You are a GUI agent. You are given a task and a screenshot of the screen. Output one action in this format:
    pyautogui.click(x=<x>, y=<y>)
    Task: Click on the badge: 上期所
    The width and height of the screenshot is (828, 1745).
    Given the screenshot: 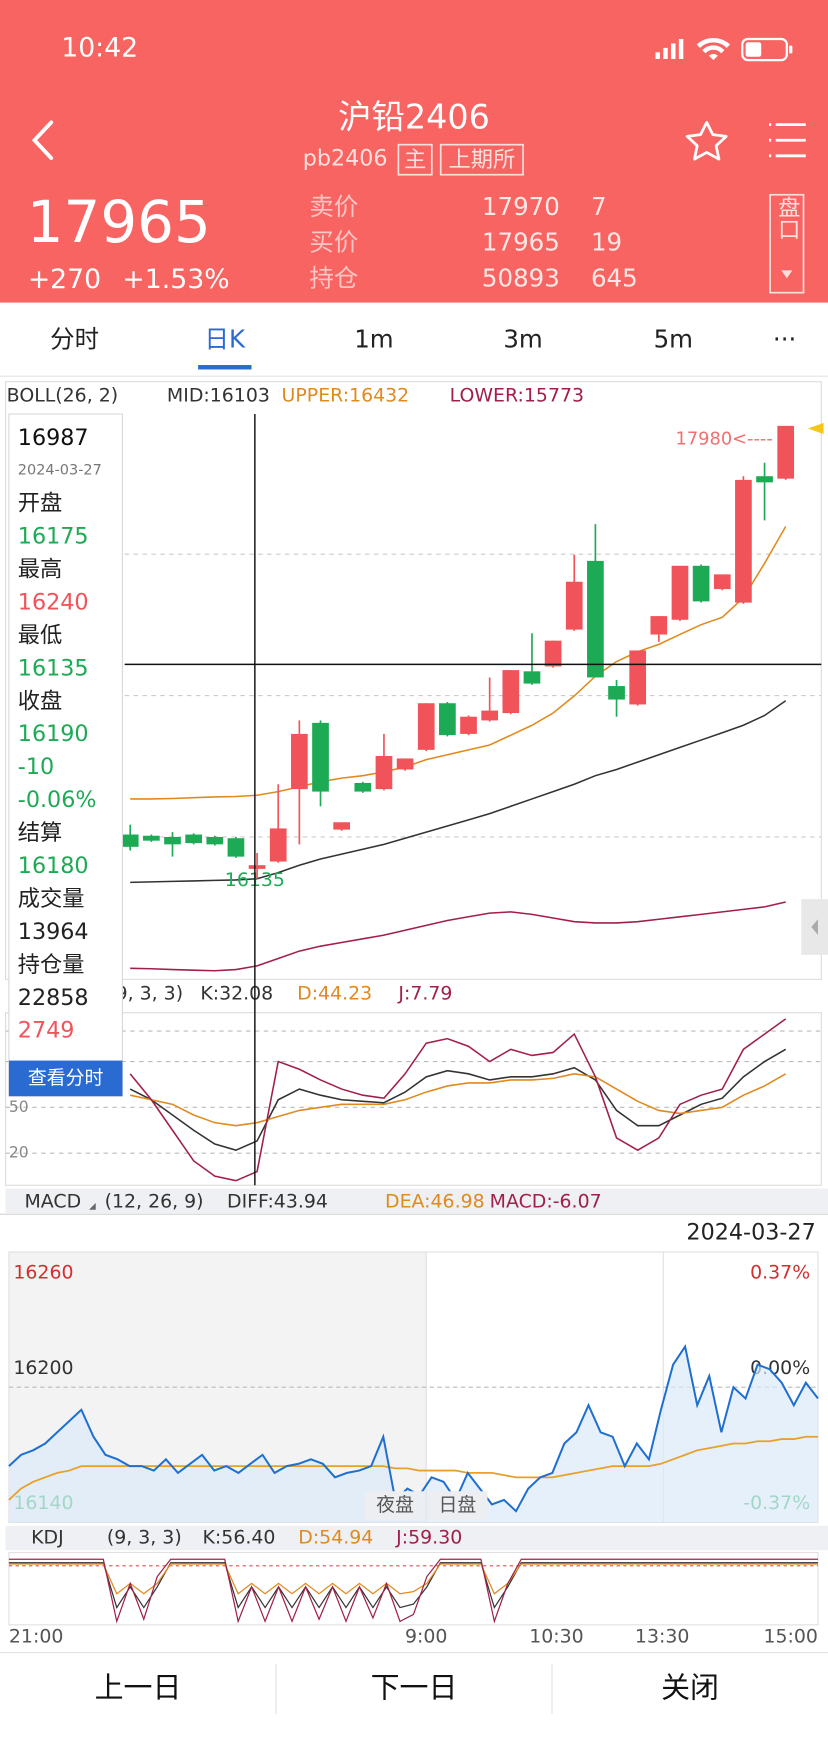 What is the action you would take?
    pyautogui.click(x=482, y=160)
    